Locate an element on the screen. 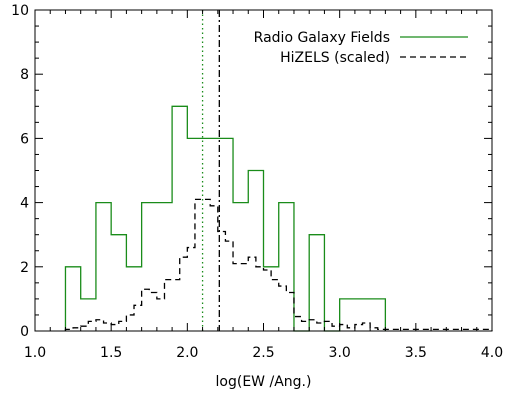 This screenshot has width=508, height=393. y-tick-label: 10 is located at coordinates (20, 11).